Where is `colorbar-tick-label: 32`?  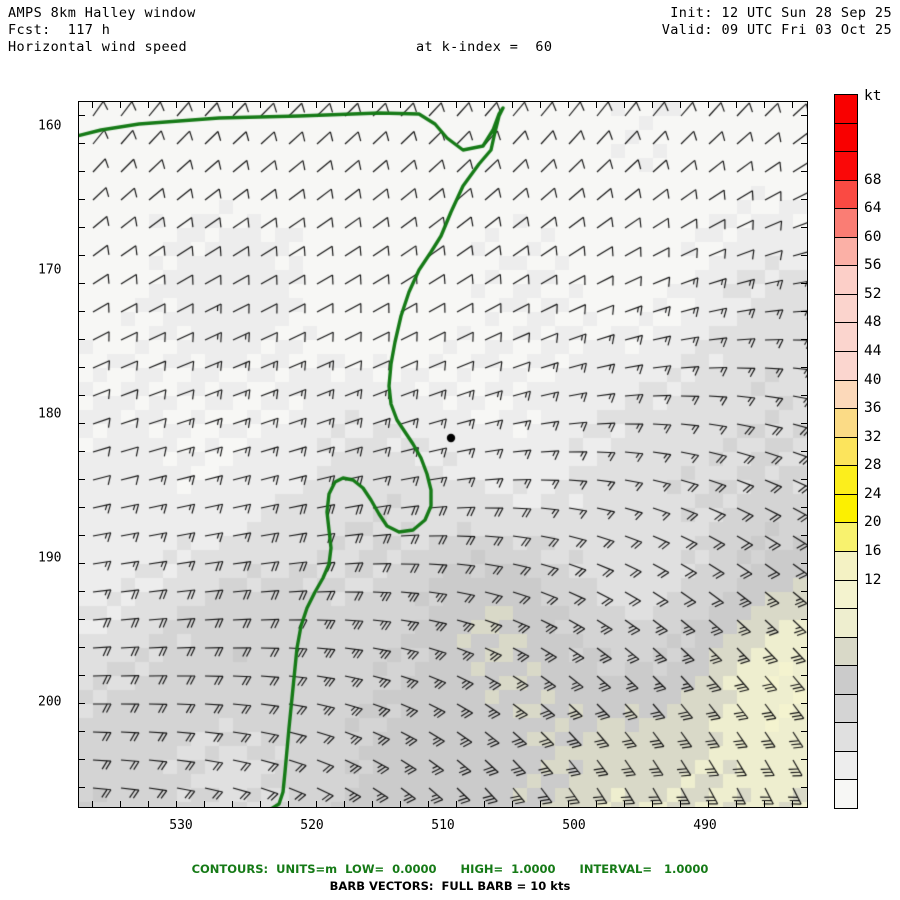
colorbar-tick-label: 32 is located at coordinates (873, 436).